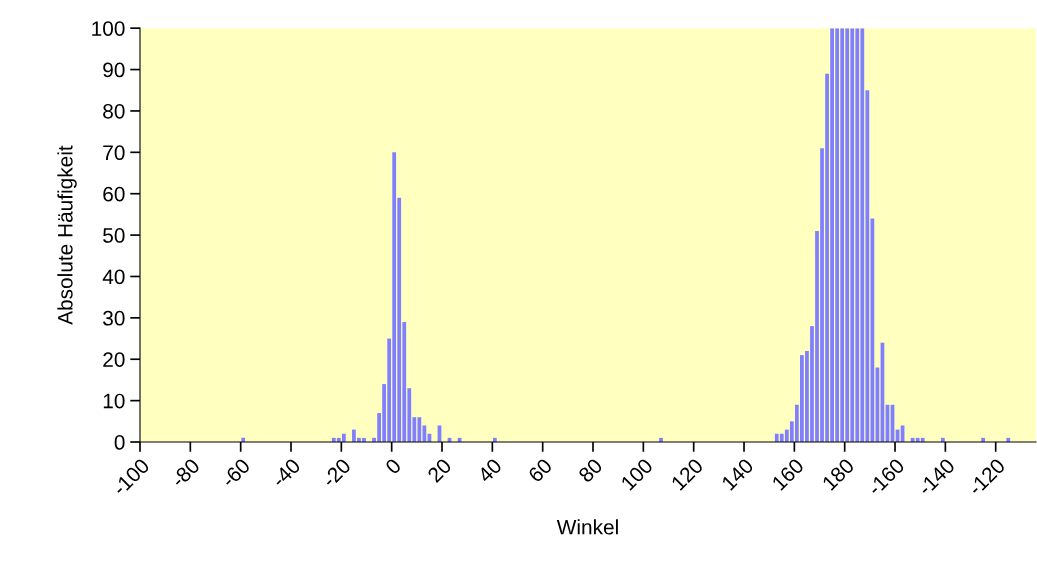 The image size is (1037, 587). What do you see at coordinates (489, 470) in the screenshot?
I see `x-tick-label: 40` at bounding box center [489, 470].